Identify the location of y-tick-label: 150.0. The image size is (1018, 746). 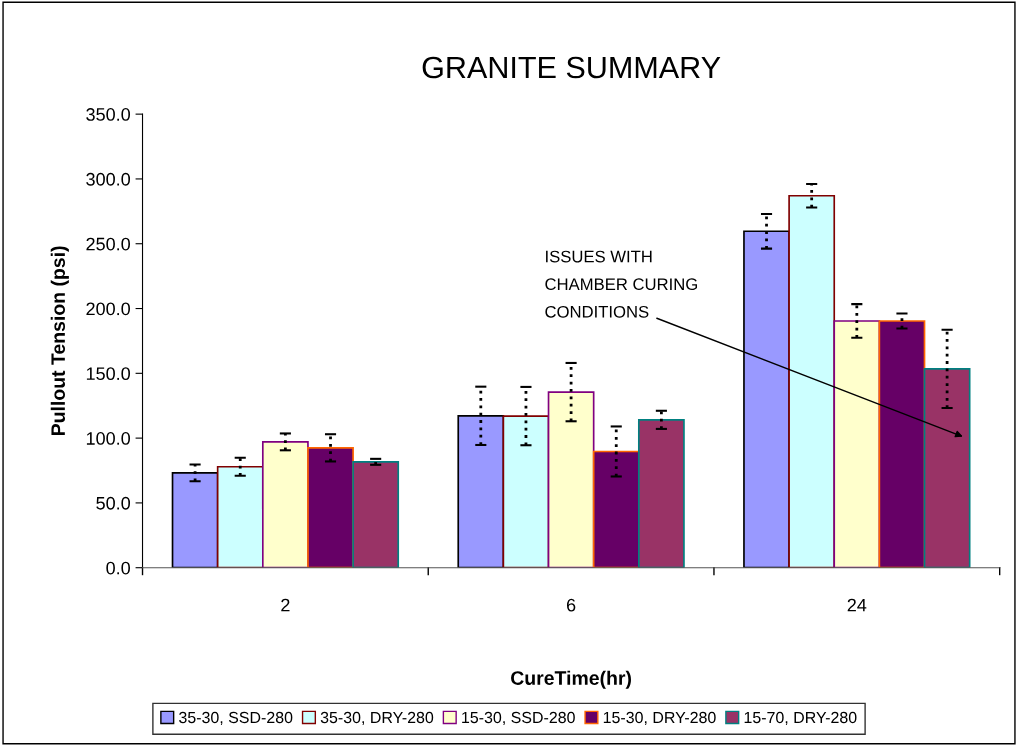
(108, 374).